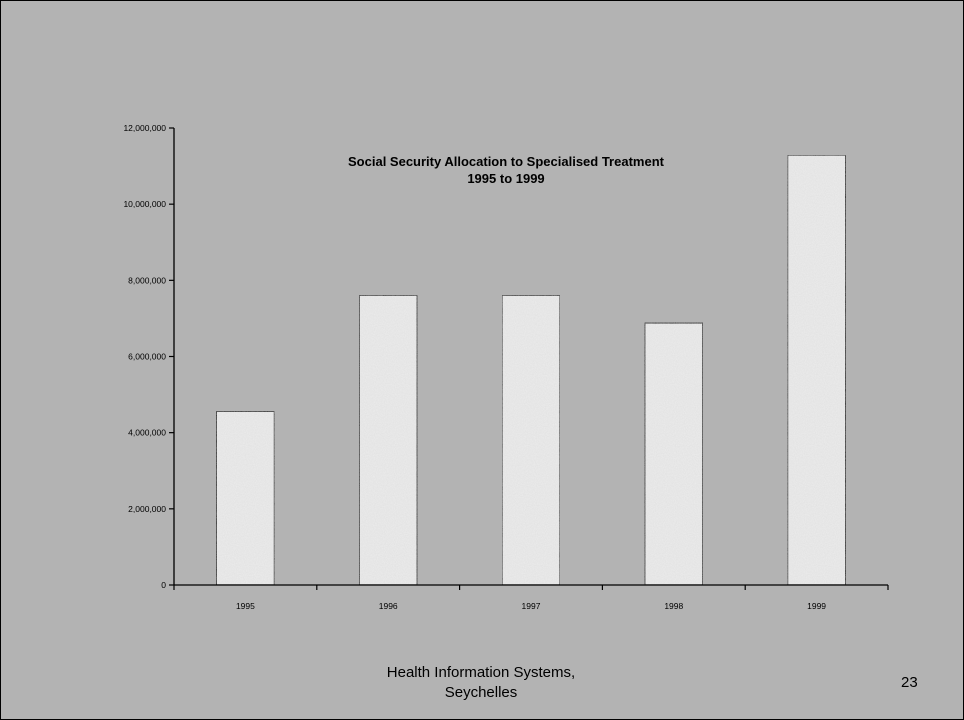 This screenshot has width=964, height=720. I want to click on bar-1995, so click(245, 498).